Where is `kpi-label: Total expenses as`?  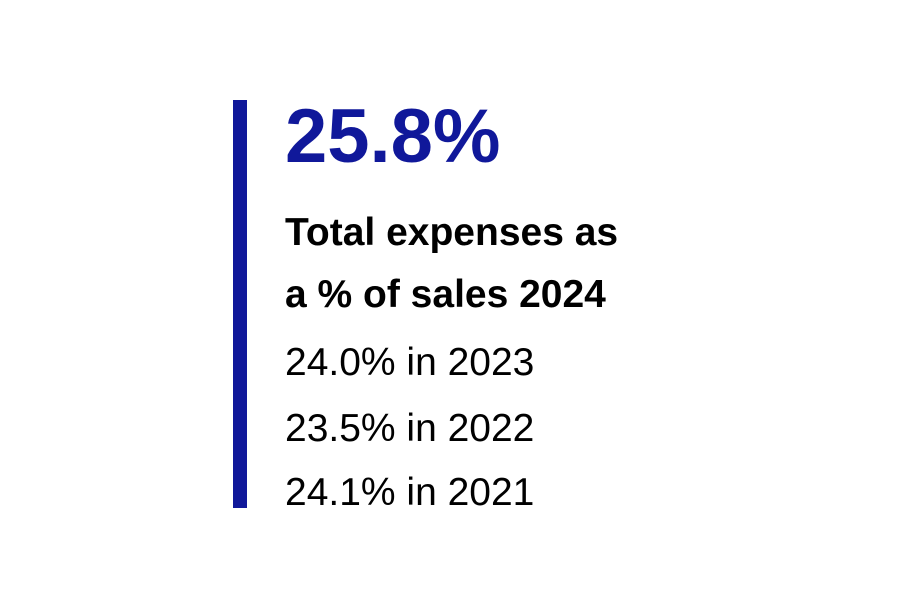
kpi-label: Total expenses as is located at coordinates (451, 232).